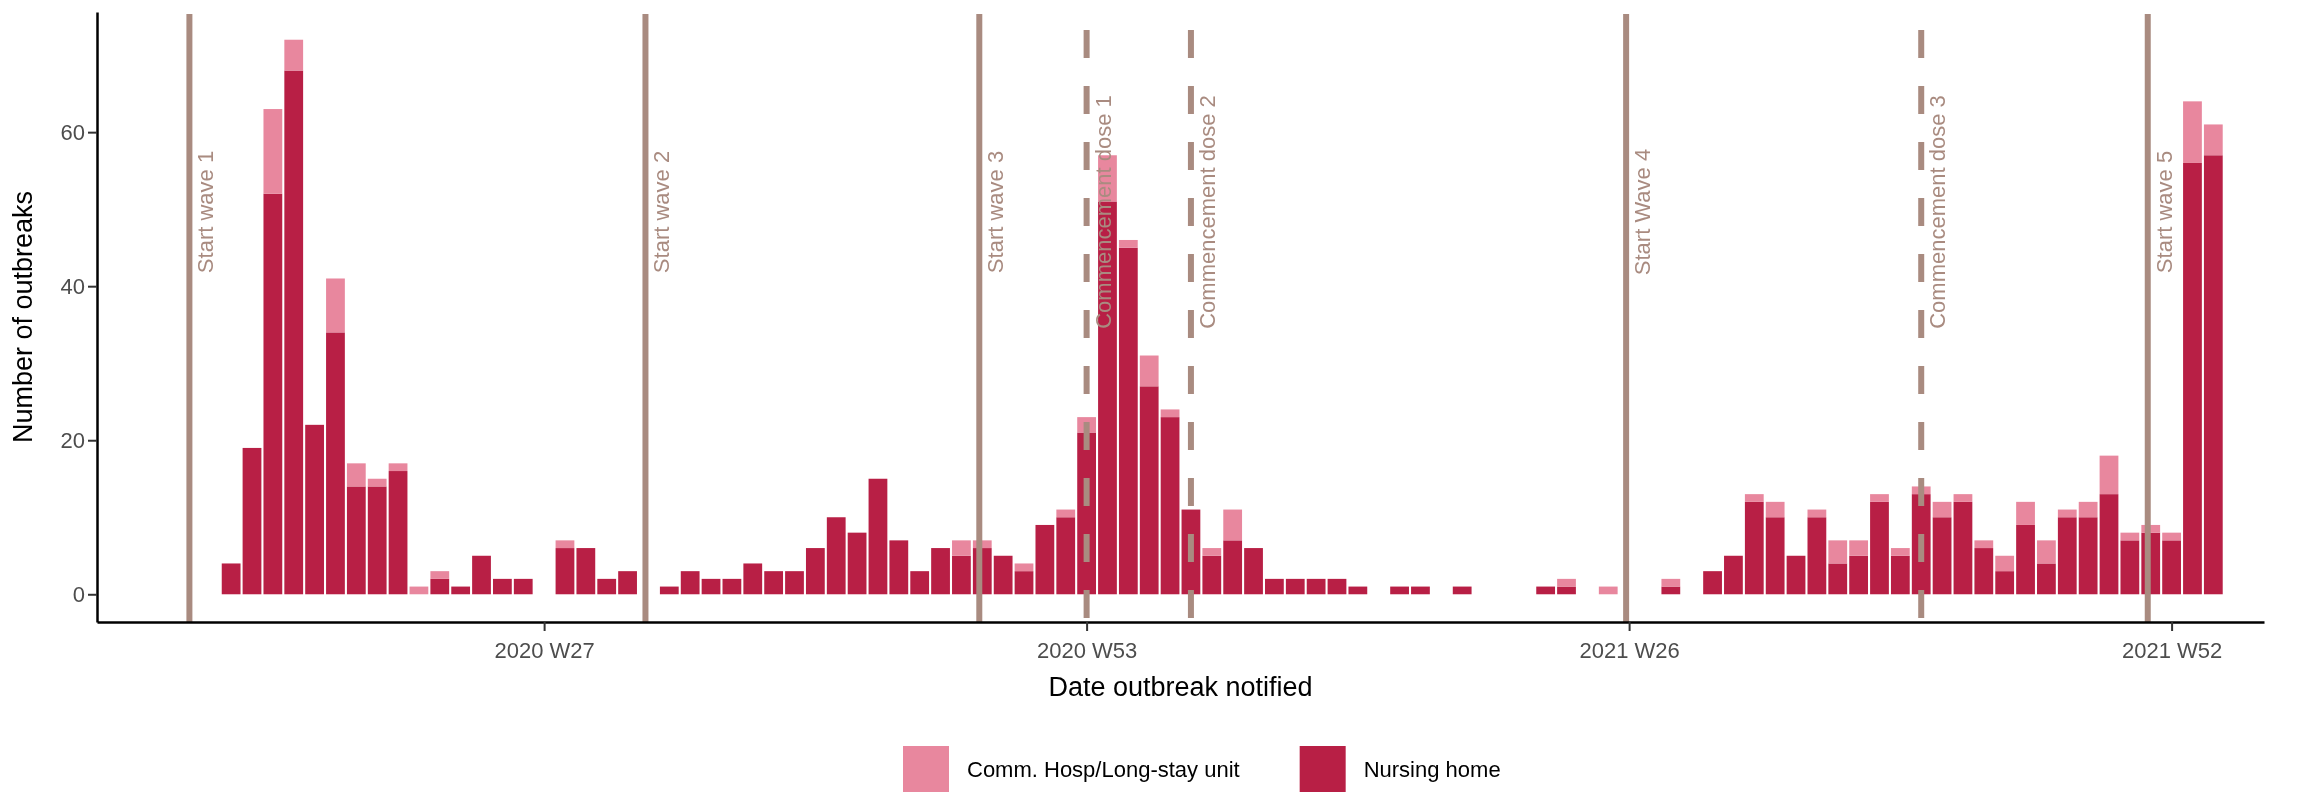 Image resolution: width=2305 pixels, height=794 pixels. Describe the element at coordinates (996, 212) in the screenshot. I see `ref-line-label: Start wave 3` at that location.